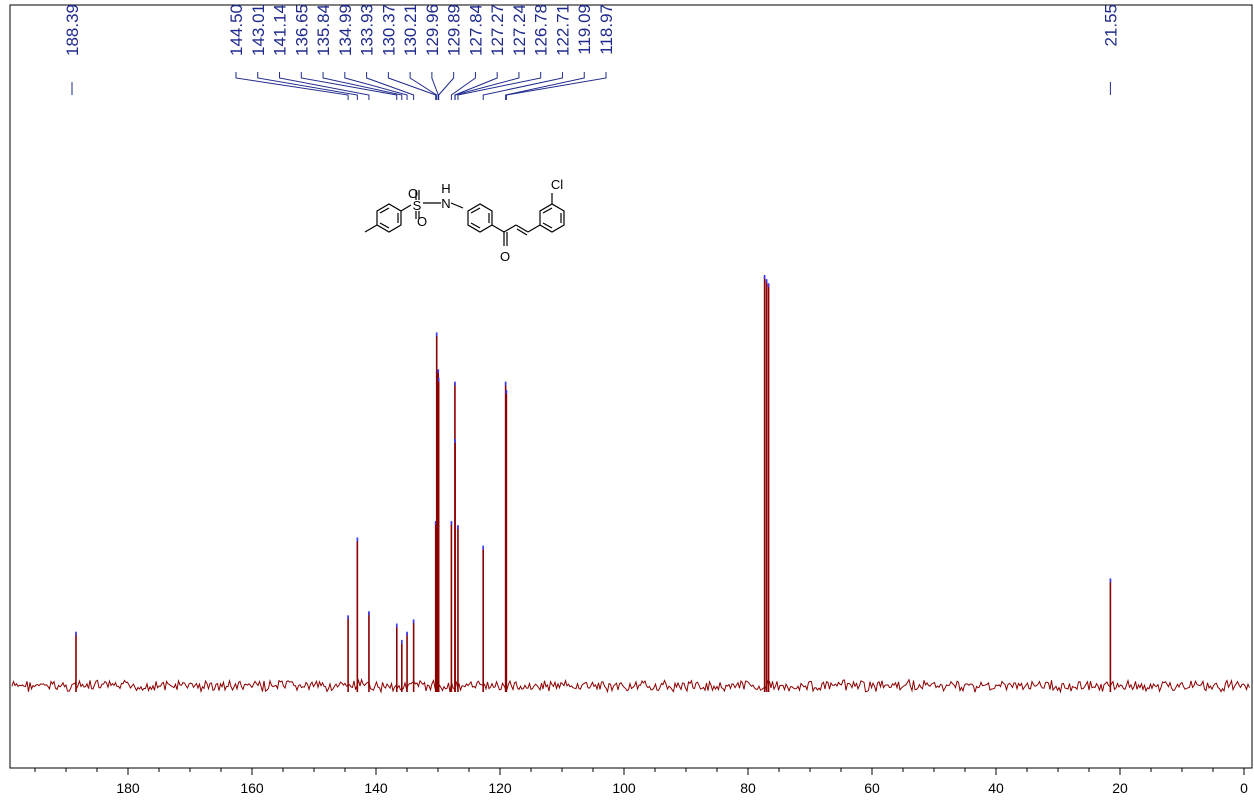  Describe the element at coordinates (72, 30) in the screenshot. I see `peak-label: 188.39` at that location.